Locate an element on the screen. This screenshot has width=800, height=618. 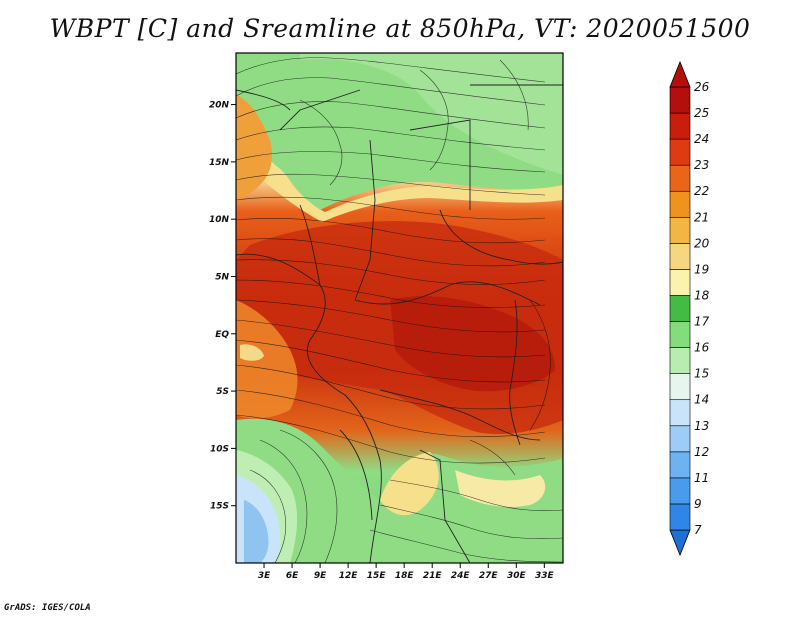
wbpt-region-southwest-cold is located at coordinates (256, 531).